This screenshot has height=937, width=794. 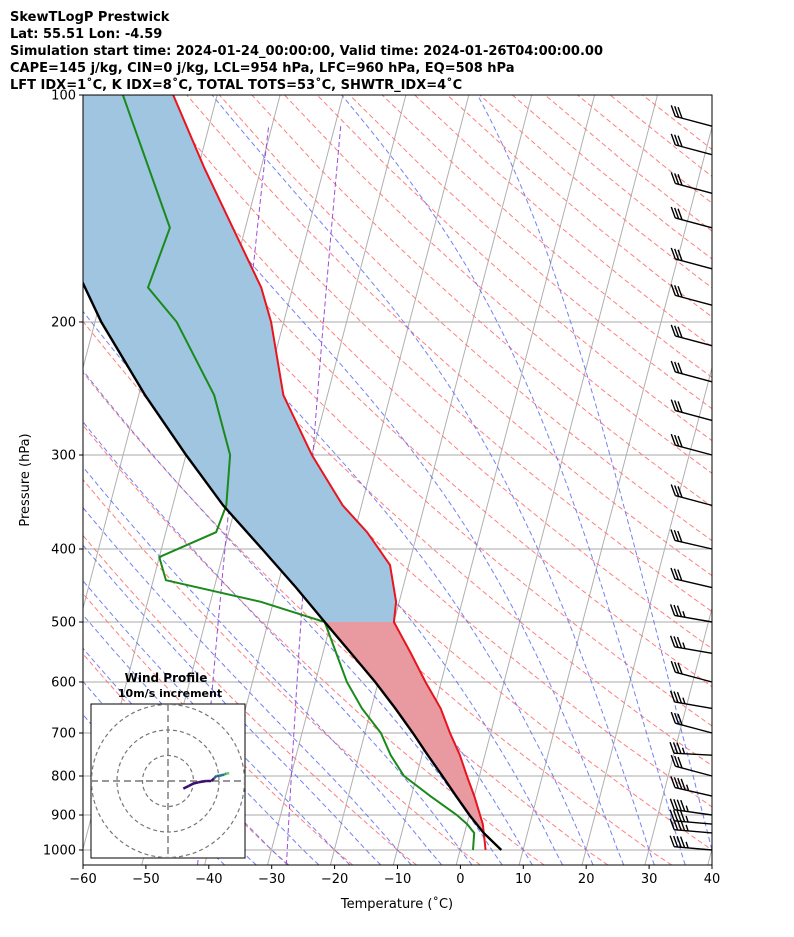 I want to click on wind-barbs, so click(x=691, y=478).